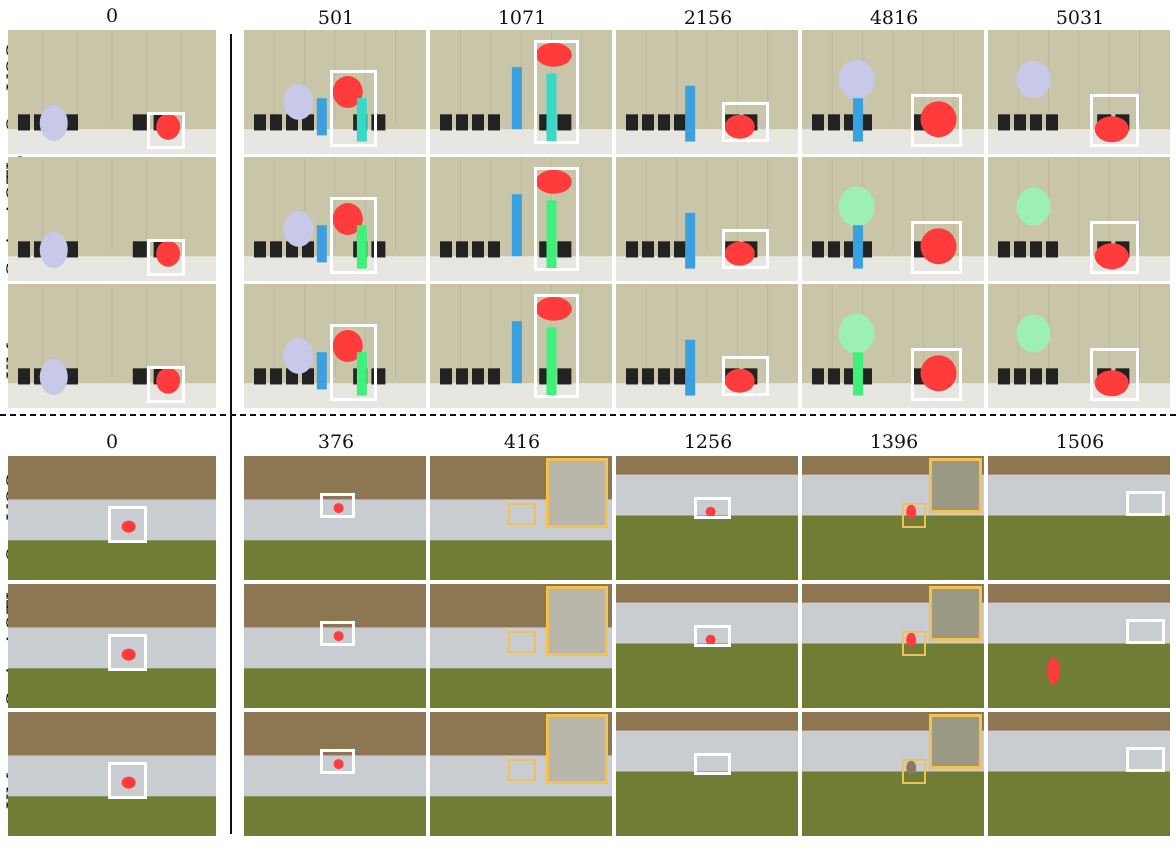 This screenshot has height=849, width=1176. I want to click on top-swinaotl-frame-2156-image, so click(707, 219).